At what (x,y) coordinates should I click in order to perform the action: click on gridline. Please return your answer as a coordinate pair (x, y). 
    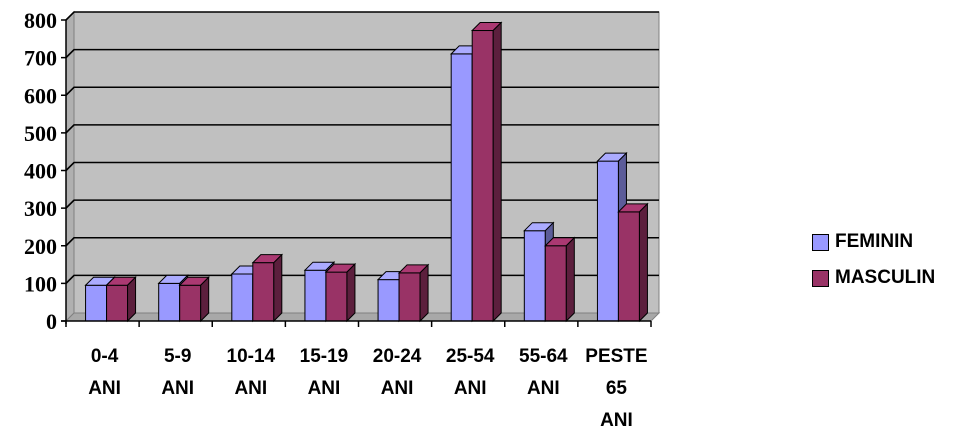
    Looking at the image, I should click on (362, 16).